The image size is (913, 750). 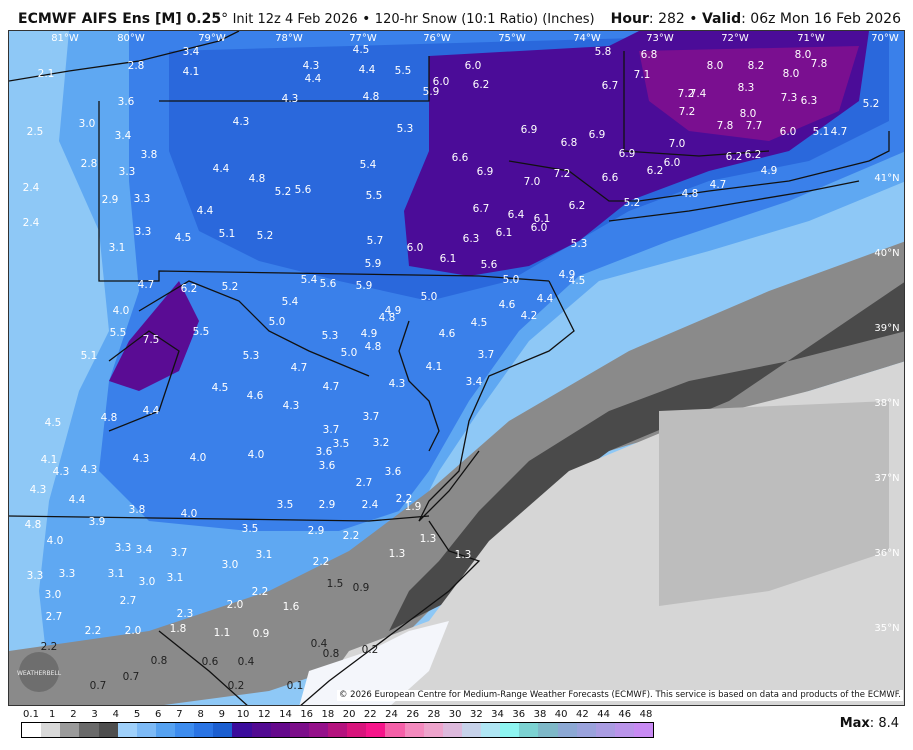 I want to click on snow-value: 5.4, so click(x=368, y=165).